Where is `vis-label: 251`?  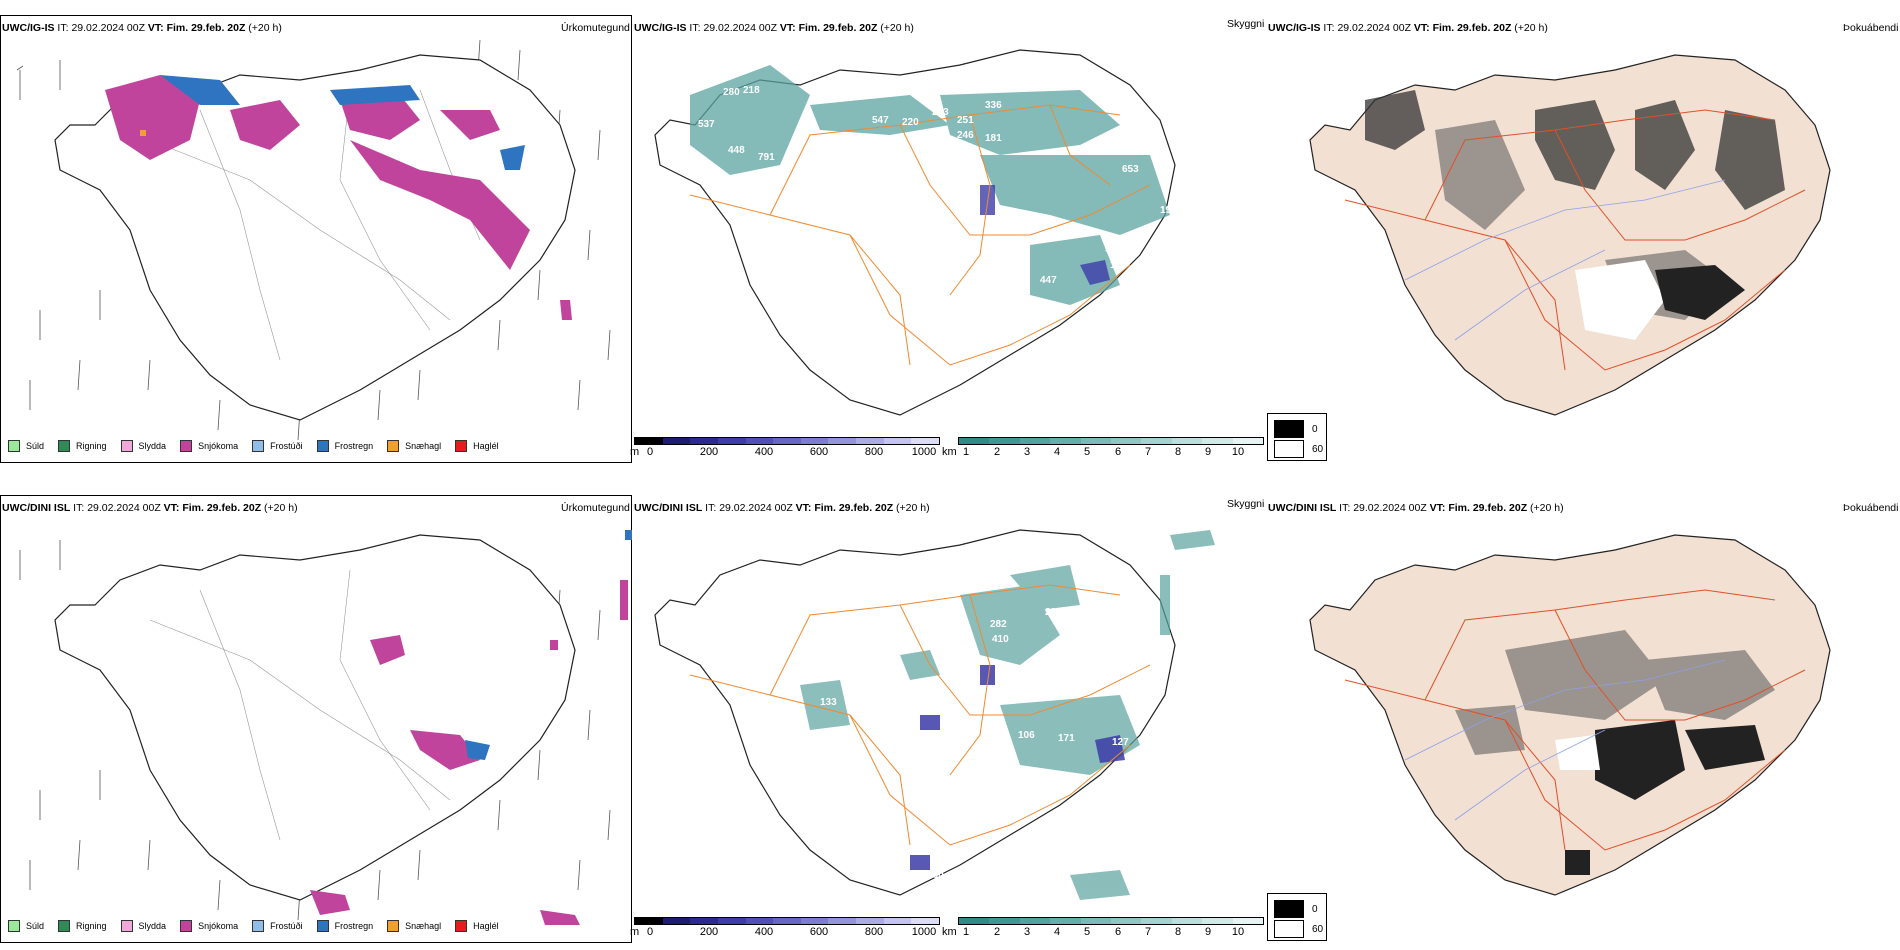
vis-label: 251 is located at coordinates (965, 120).